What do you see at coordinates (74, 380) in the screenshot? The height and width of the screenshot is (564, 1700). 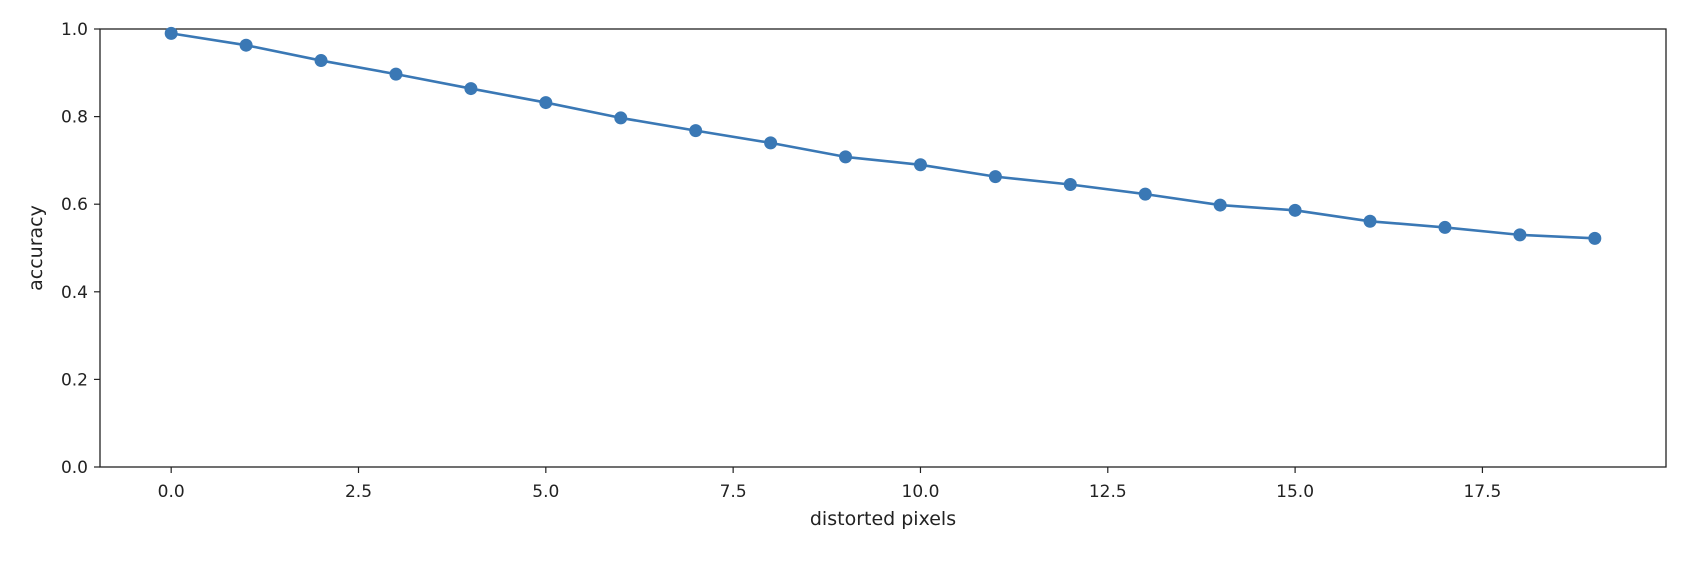 I see `y-tick-label: 0.2` at bounding box center [74, 380].